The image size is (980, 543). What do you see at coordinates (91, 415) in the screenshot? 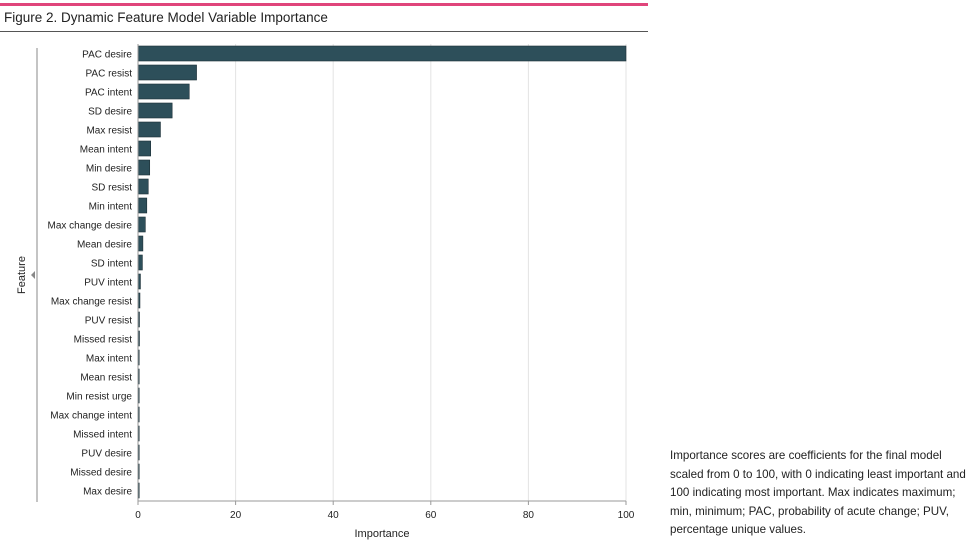
I see `y-tick-label: Max change intent` at bounding box center [91, 415].